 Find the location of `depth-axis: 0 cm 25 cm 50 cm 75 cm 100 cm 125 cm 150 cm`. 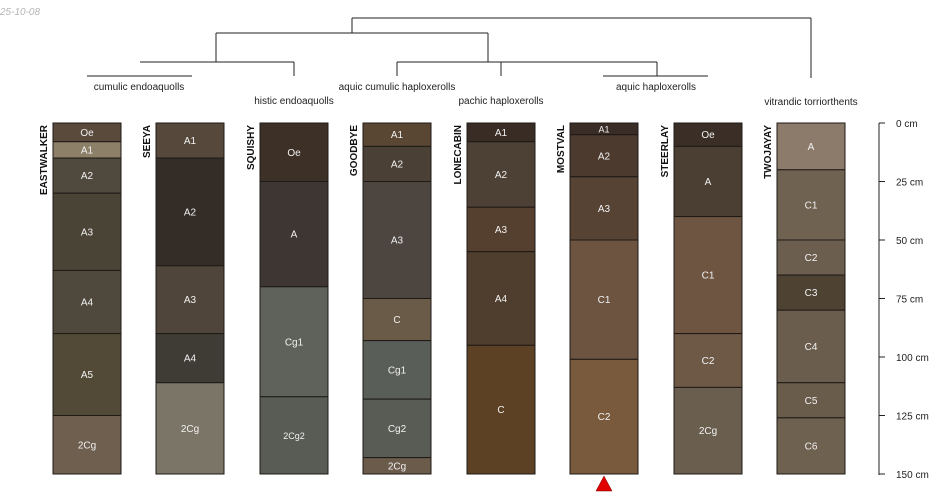

depth-axis: 0 cm 25 cm 50 cm 75 cm 100 cm 125 cm 150 cm is located at coordinates (903, 300).